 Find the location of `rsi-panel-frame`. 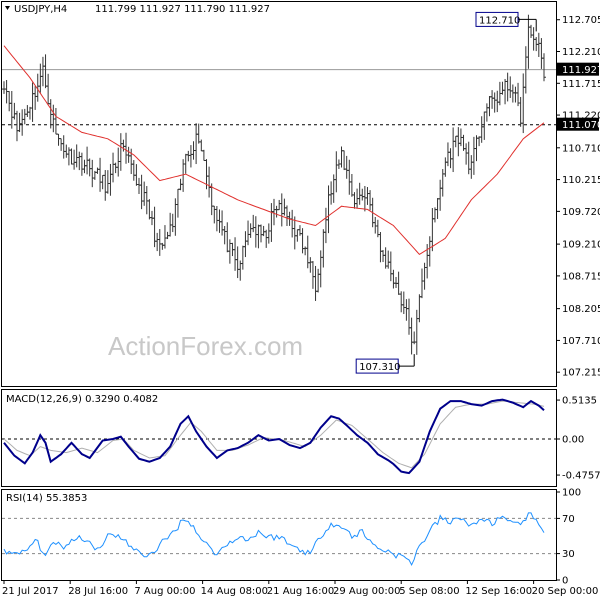

rsi-panel-frame is located at coordinates (279, 535).